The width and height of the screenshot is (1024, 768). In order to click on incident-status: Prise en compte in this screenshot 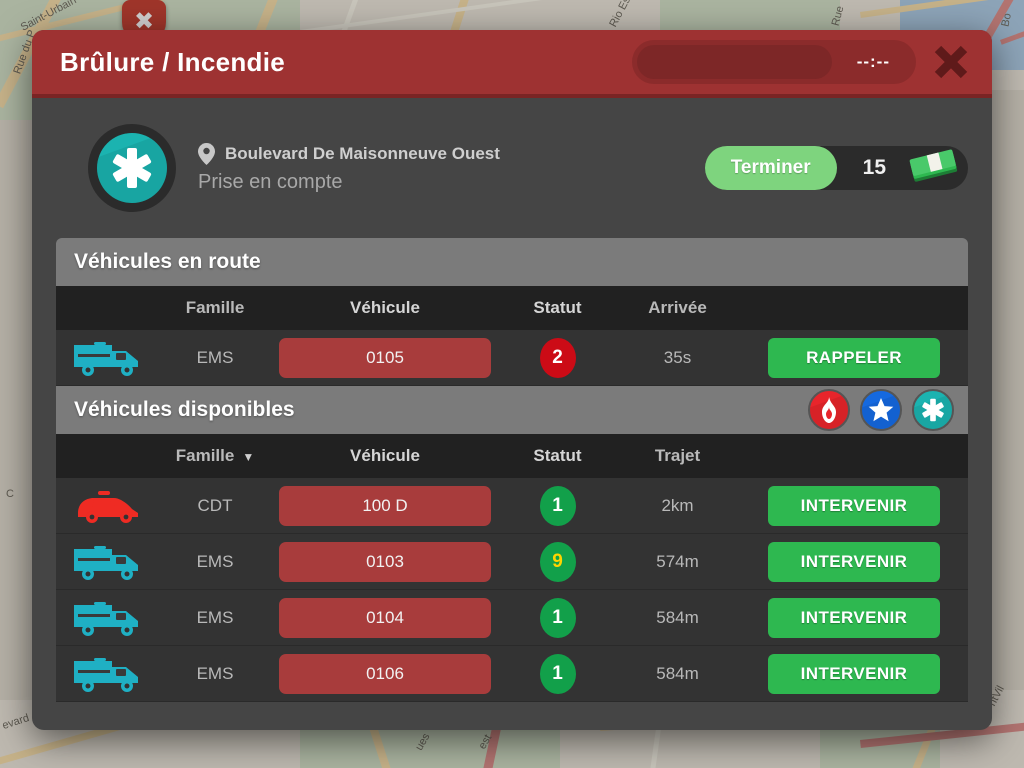, I will do `click(270, 181)`.